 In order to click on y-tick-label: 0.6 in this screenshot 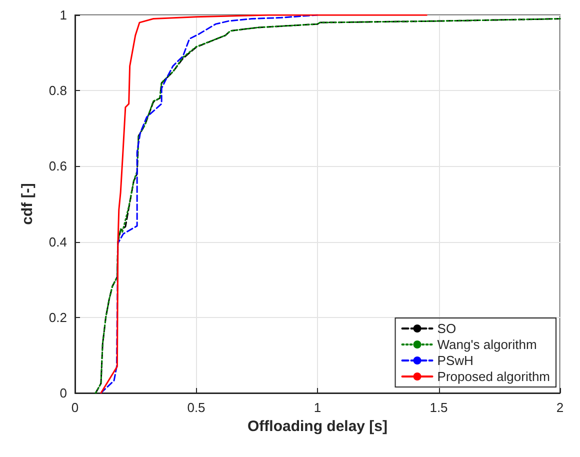, I will do `click(57, 166)`.